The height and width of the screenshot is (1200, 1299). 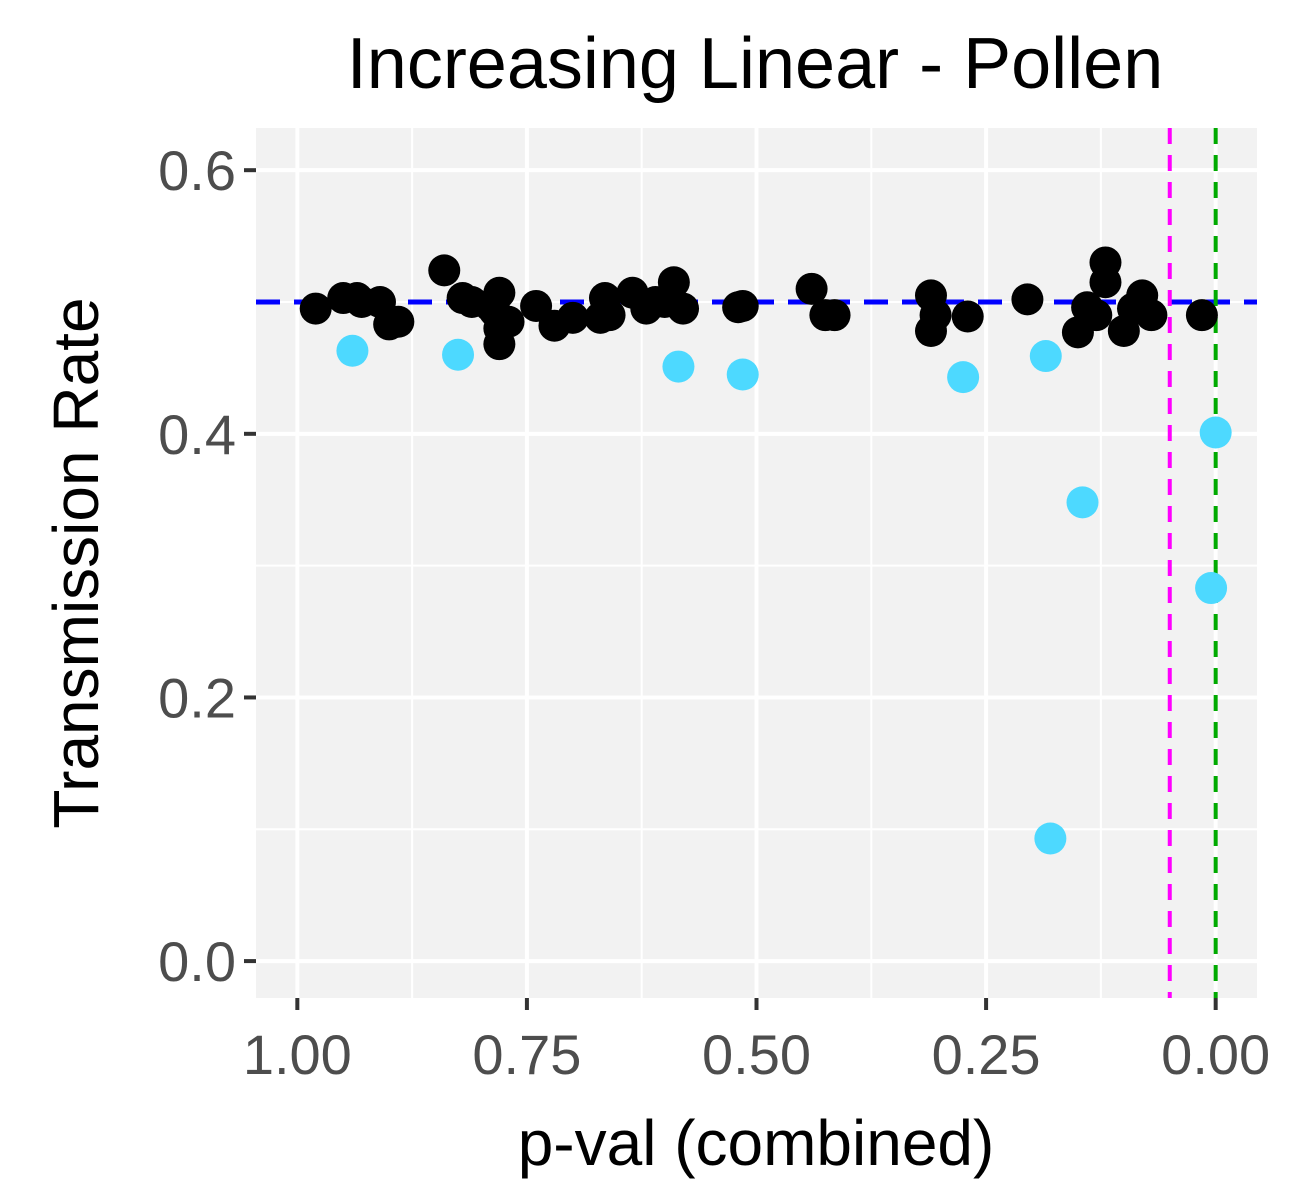 What do you see at coordinates (197, 961) in the screenshot?
I see `y-tick-label: 0.0` at bounding box center [197, 961].